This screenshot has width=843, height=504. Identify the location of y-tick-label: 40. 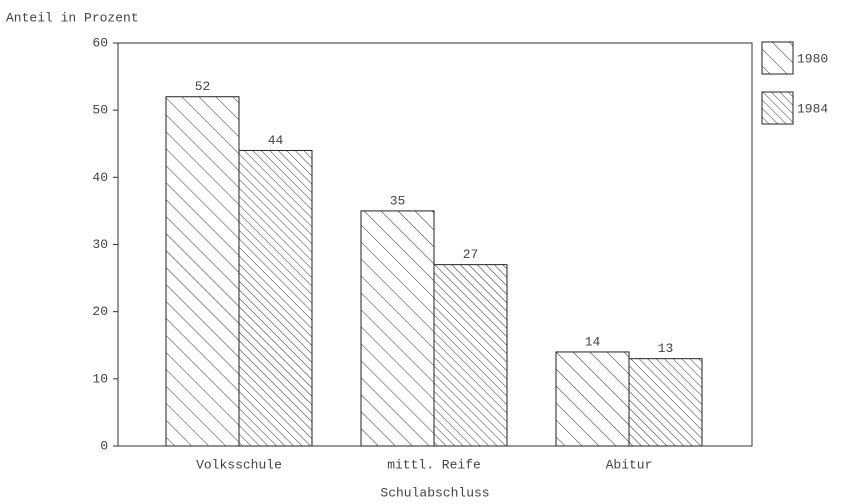
(100, 177).